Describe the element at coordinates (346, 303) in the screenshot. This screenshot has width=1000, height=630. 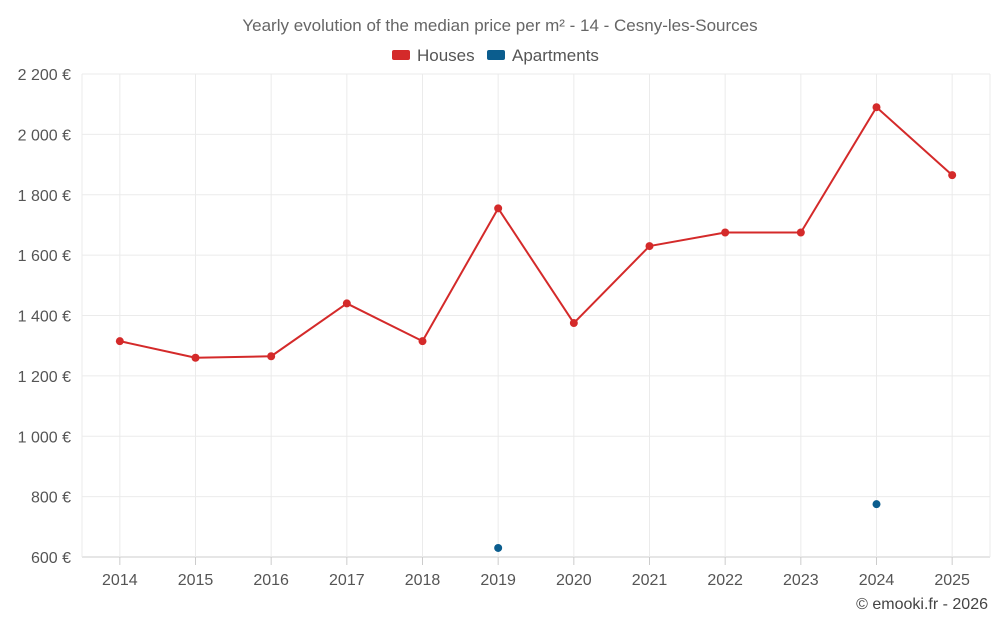
I see `data-point-houses-2017` at that location.